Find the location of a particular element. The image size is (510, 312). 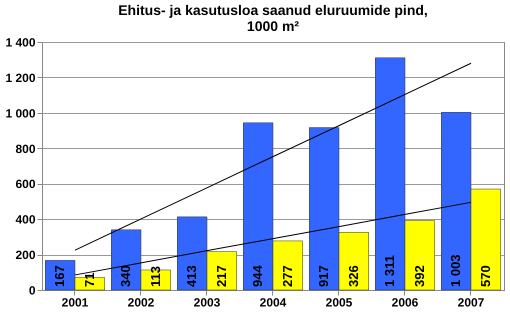

data-label: 167 is located at coordinates (60, 276).